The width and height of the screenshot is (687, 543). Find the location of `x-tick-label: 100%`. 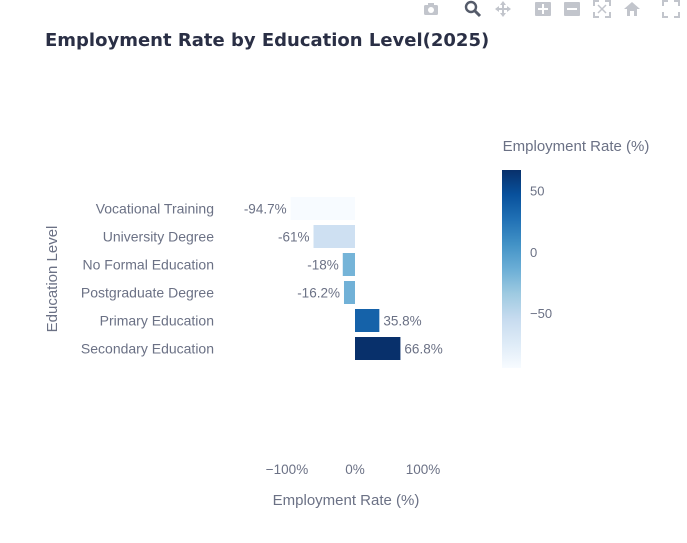

x-tick-label: 100% is located at coordinates (423, 469).